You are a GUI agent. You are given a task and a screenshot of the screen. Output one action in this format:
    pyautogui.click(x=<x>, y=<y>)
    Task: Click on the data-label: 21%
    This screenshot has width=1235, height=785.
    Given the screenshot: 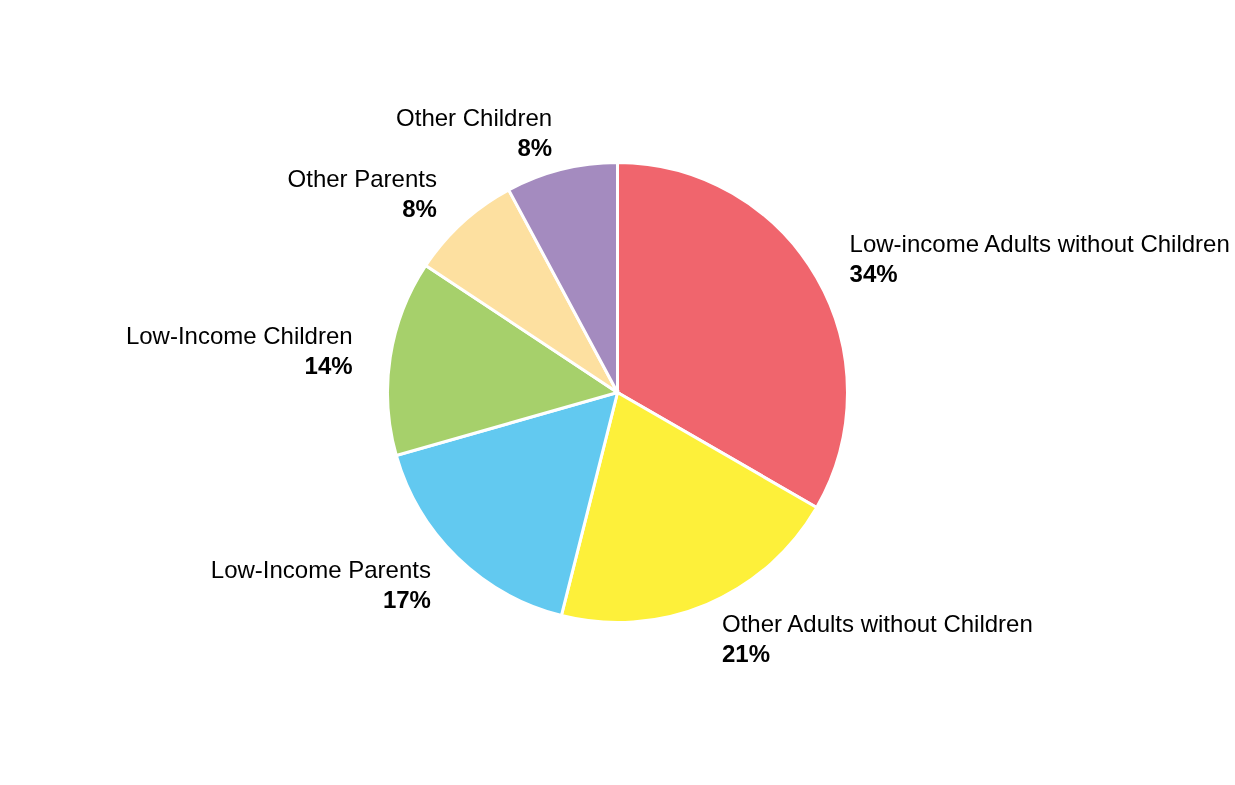 What is the action you would take?
    pyautogui.click(x=746, y=654)
    